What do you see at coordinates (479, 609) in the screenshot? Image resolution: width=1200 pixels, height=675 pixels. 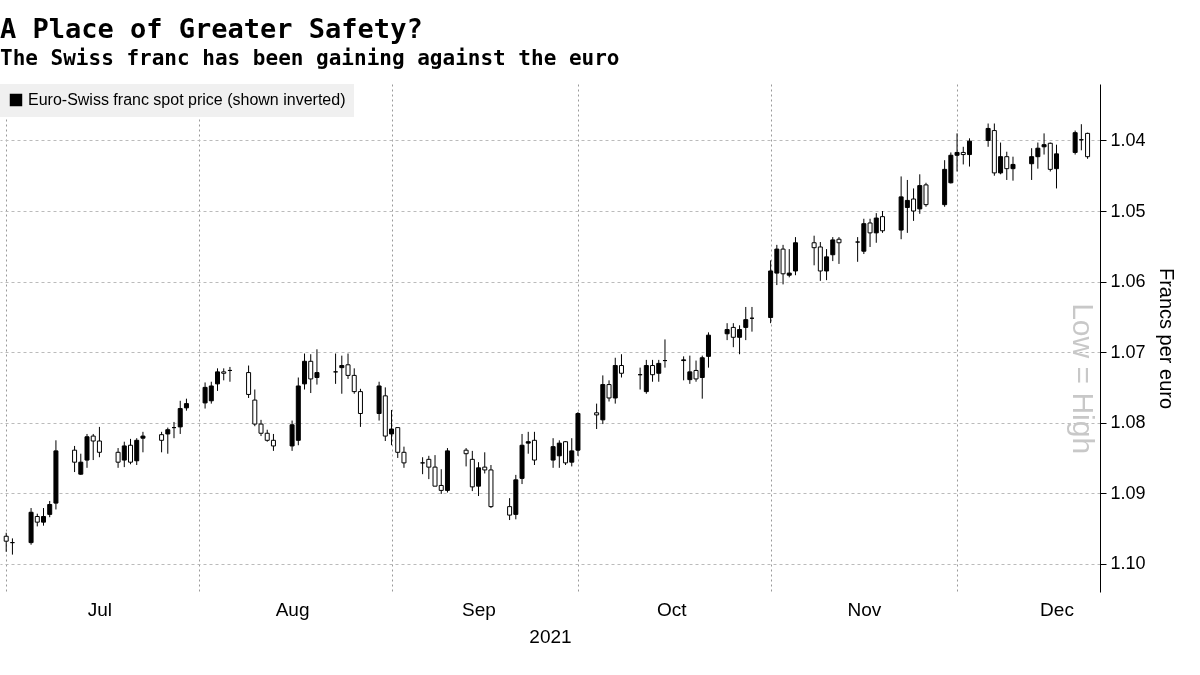 I see `x-tick-label: Sep` at bounding box center [479, 609].